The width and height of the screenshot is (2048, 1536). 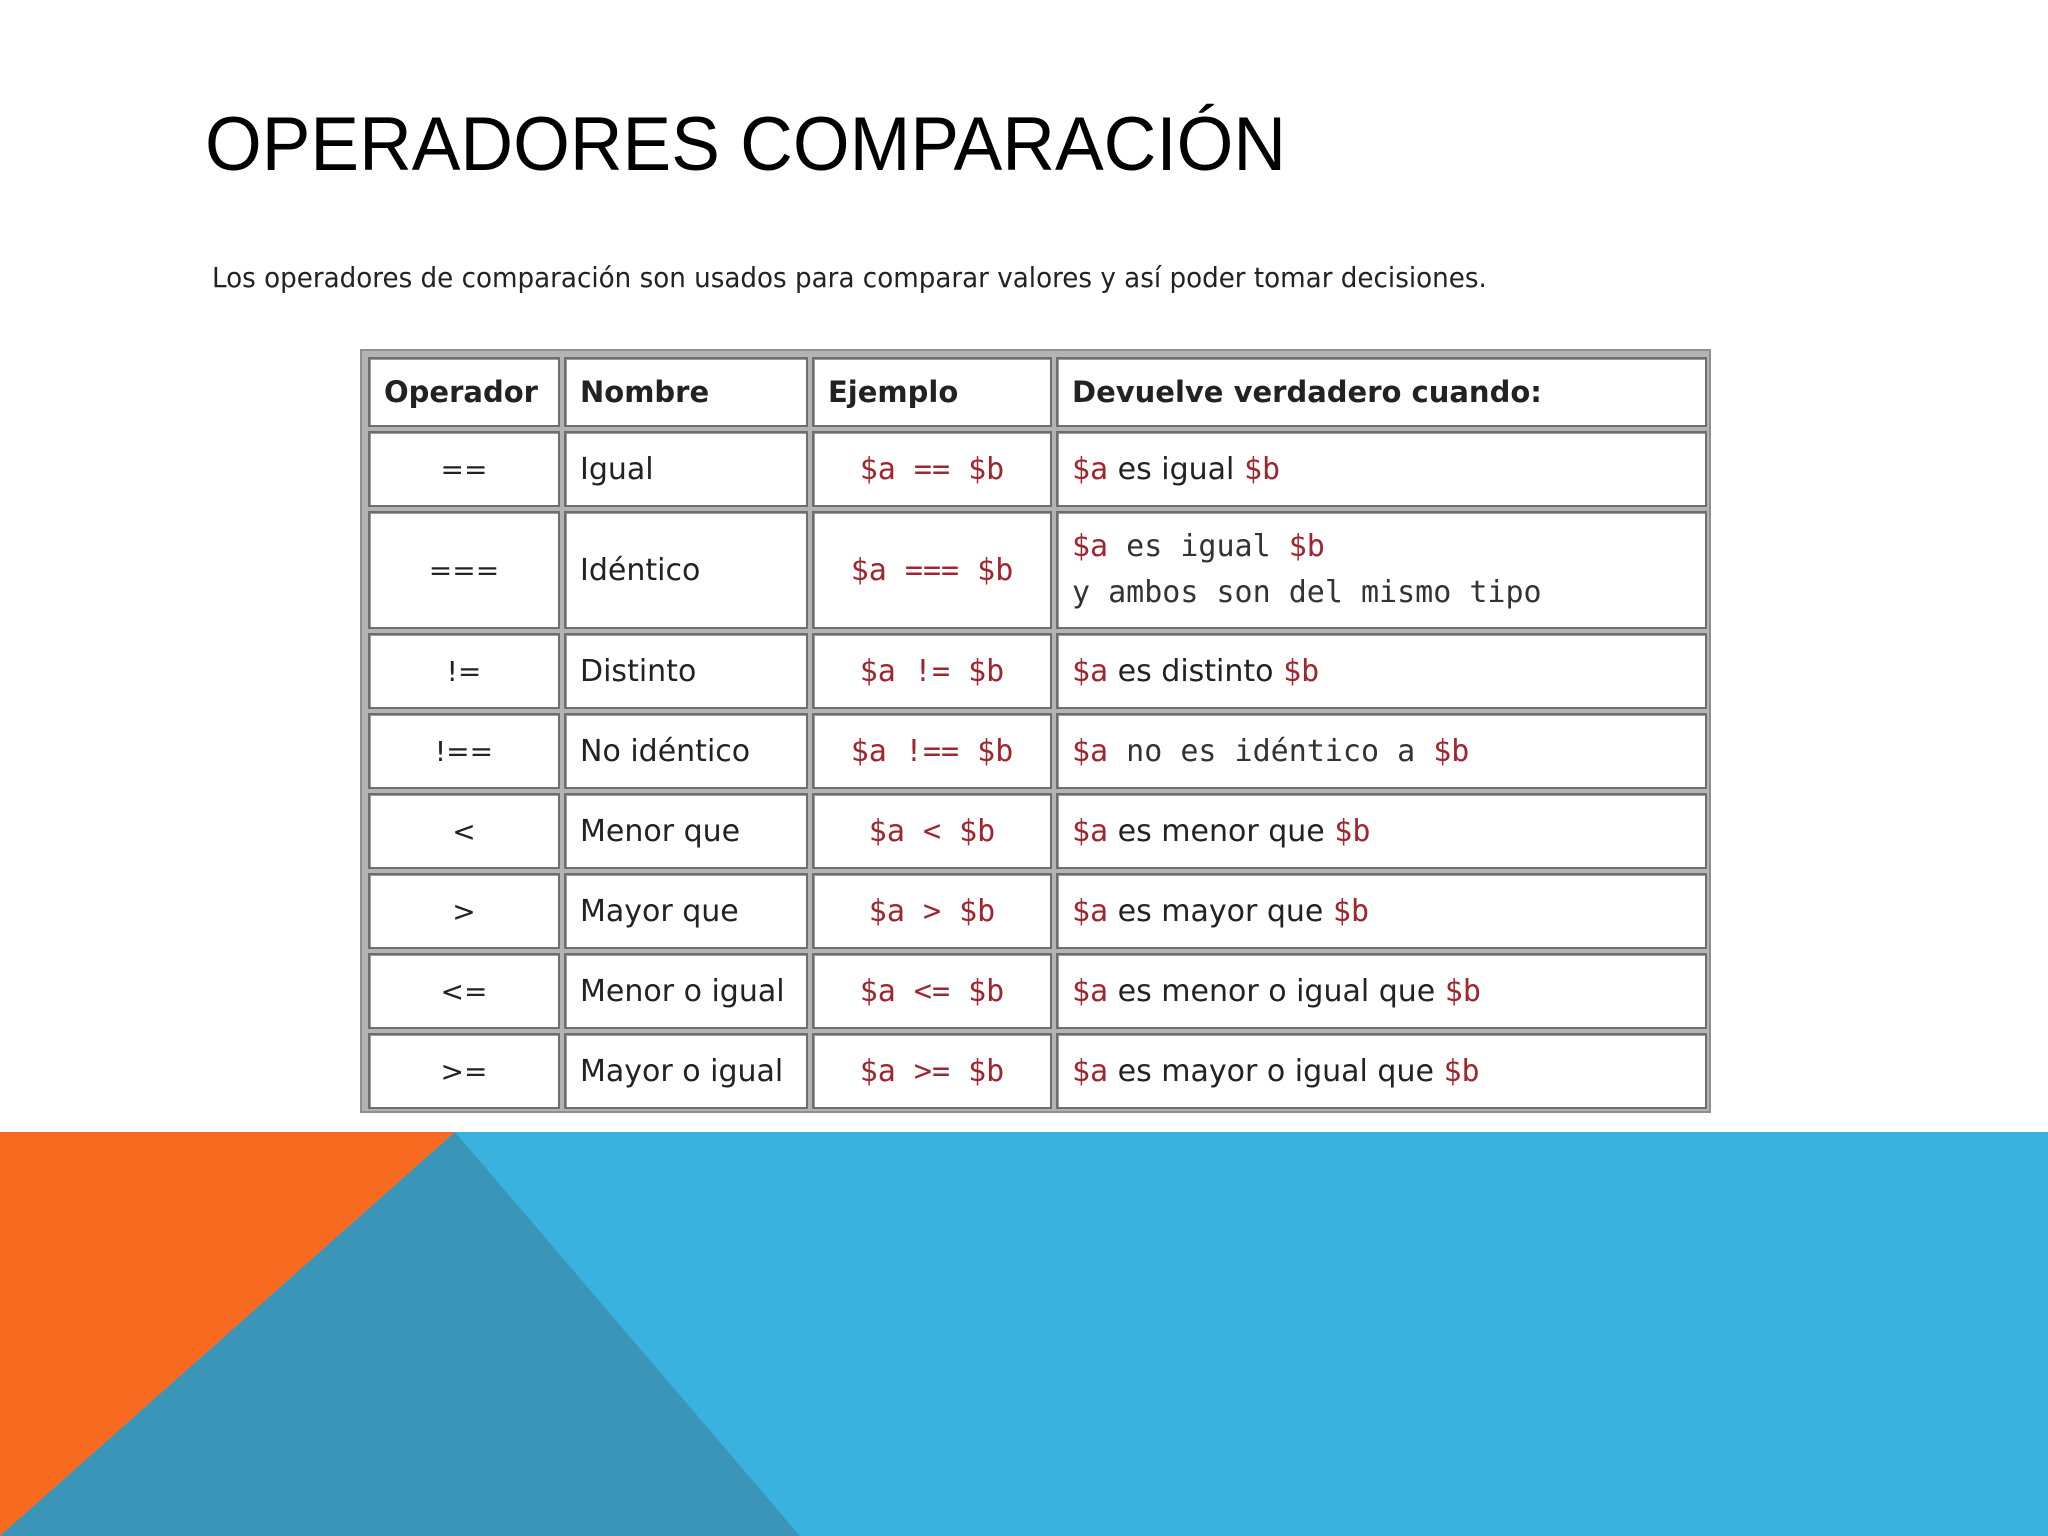 I want to click on example-cell: $a <= $b, so click(x=932, y=991).